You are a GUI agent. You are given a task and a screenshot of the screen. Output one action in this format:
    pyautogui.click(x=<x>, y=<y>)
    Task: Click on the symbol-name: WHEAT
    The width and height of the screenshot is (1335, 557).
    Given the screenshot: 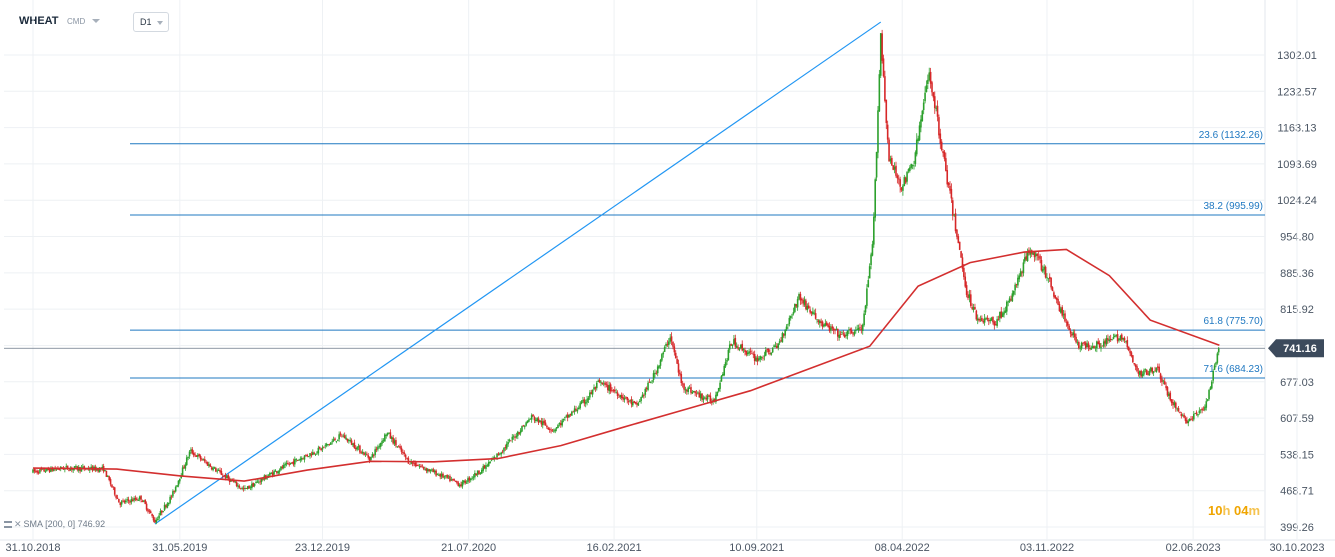 What is the action you would take?
    pyautogui.click(x=39, y=21)
    